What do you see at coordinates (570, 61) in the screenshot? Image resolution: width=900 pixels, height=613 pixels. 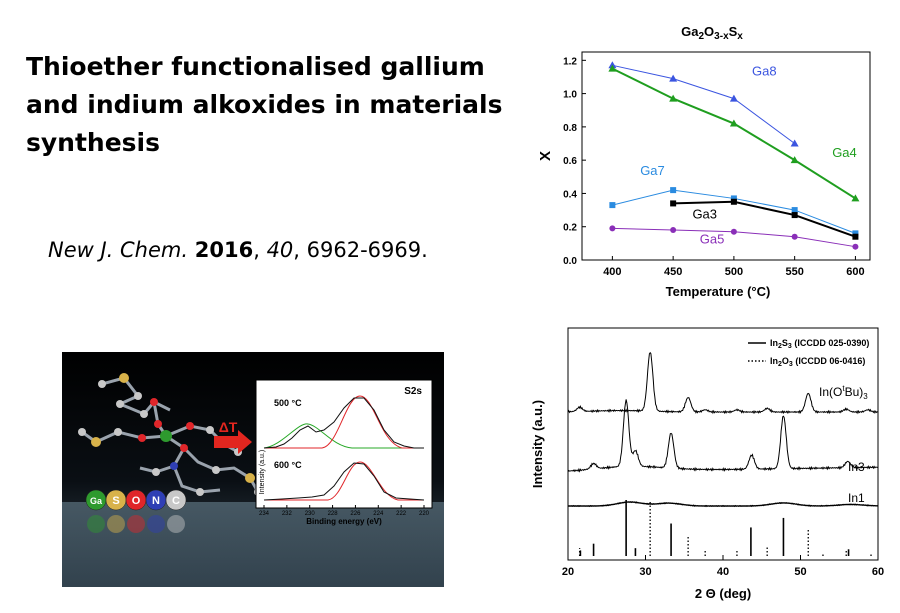 I see `chart1-y-tick-label: 1.2` at bounding box center [570, 61].